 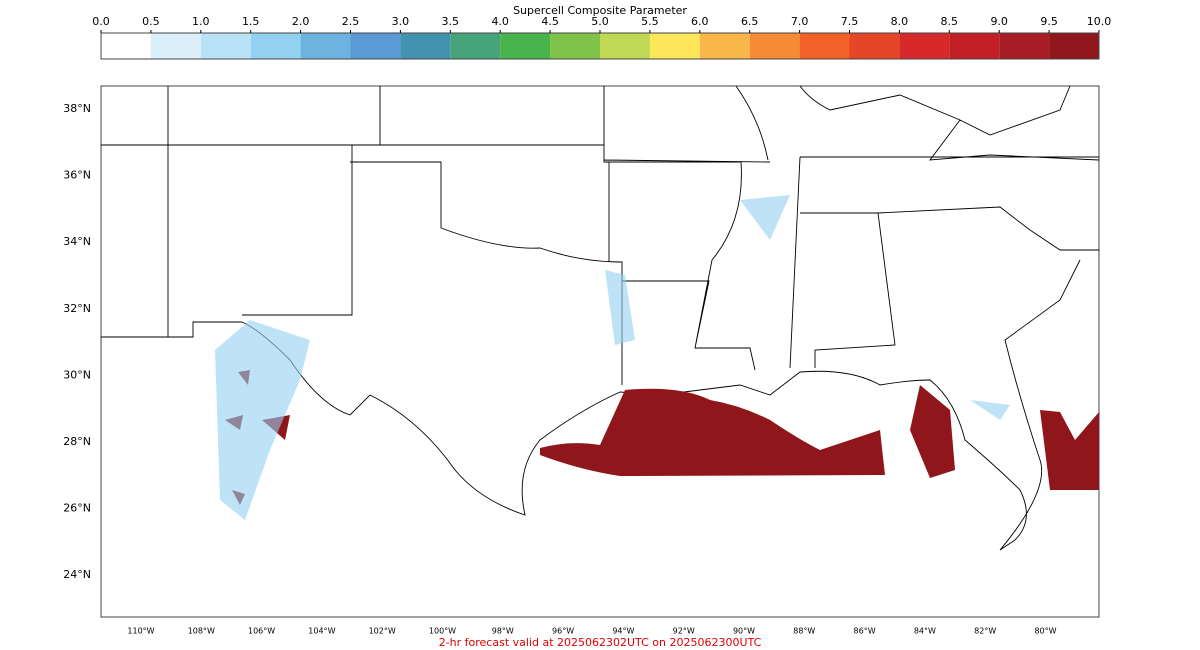 I want to click on lat-label: 26°N, so click(x=77, y=508).